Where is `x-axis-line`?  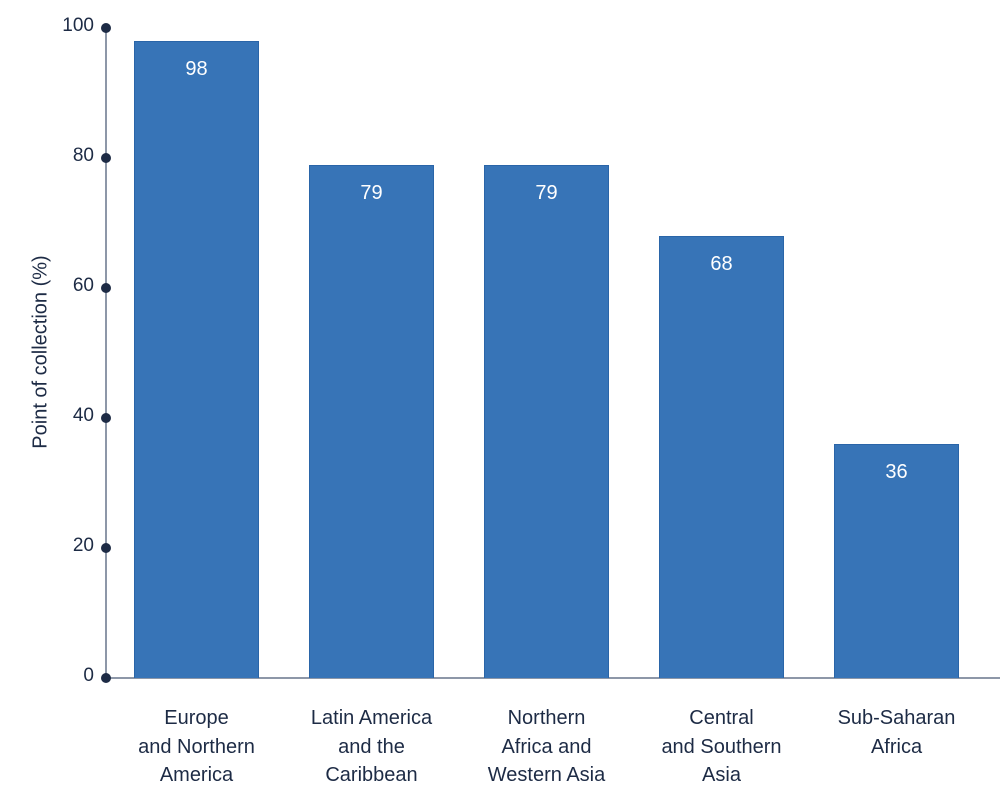 x-axis-line is located at coordinates (553, 678).